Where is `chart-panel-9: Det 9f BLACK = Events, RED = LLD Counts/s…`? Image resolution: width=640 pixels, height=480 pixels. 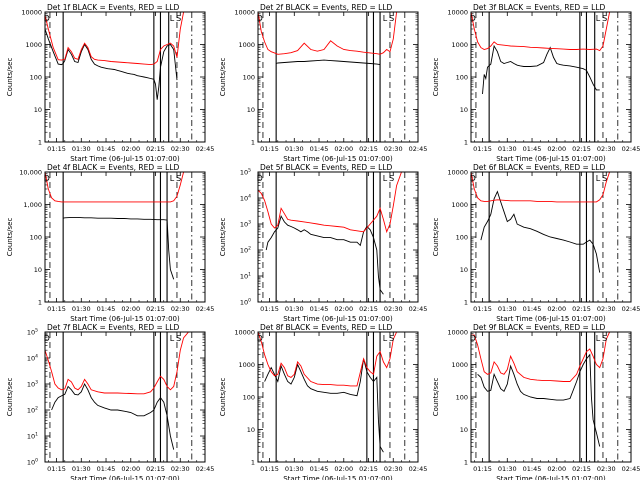
chart-panel-9: Det 9f BLACK = Events, RED = LLD Counts/s… is located at coordinates (536, 401).